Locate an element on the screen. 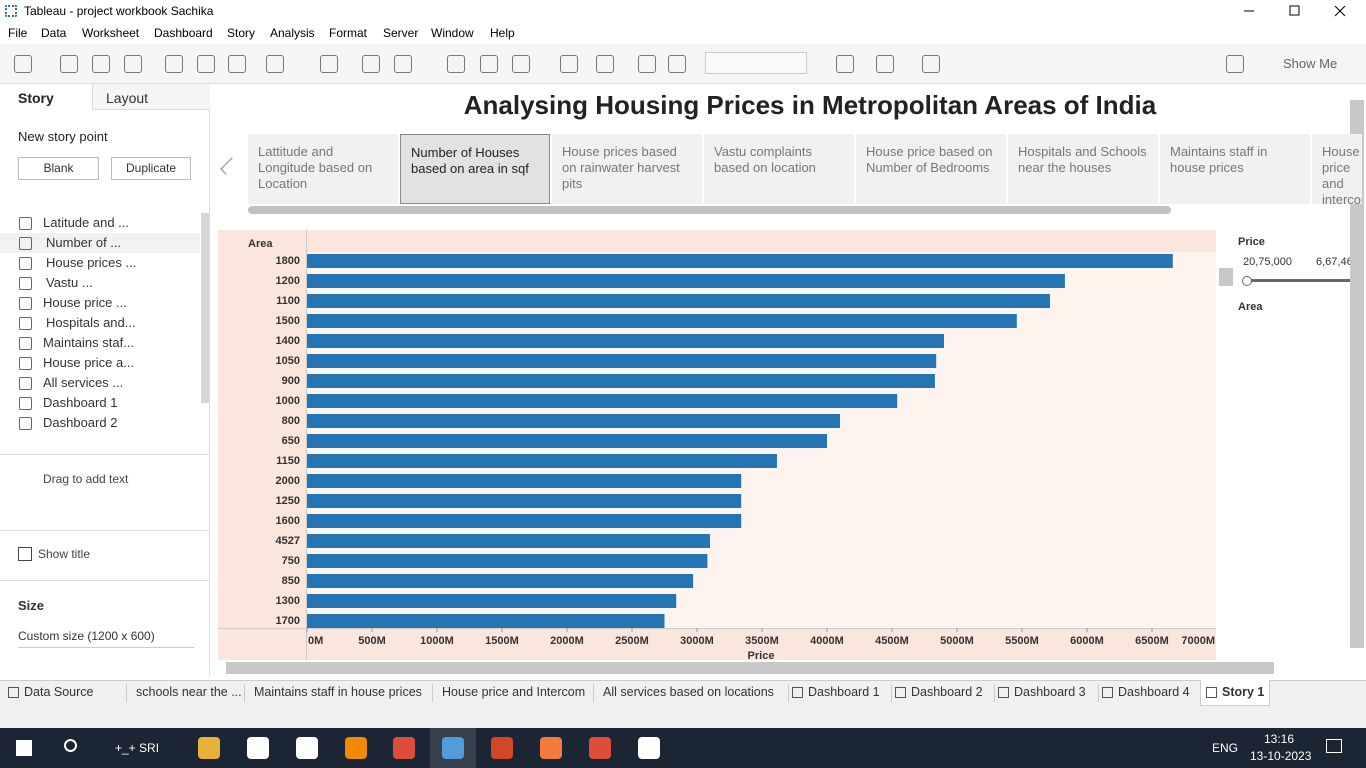 The width and height of the screenshot is (1366, 768). toolbar-dropdown is located at coordinates (756, 63).